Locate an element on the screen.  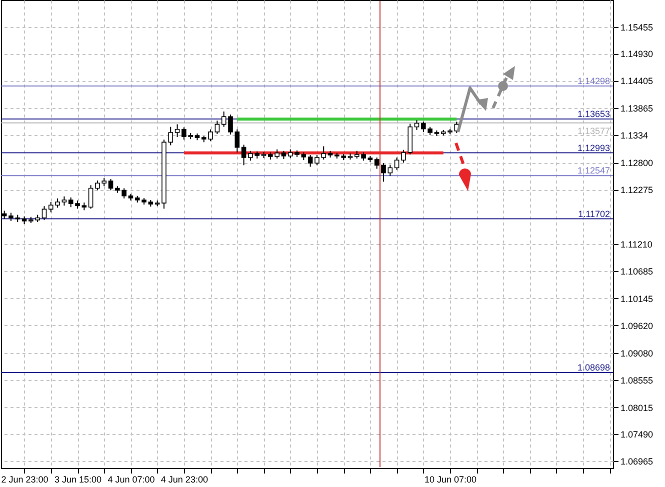
ref-line-label: 1.13653 is located at coordinates (593, 114).